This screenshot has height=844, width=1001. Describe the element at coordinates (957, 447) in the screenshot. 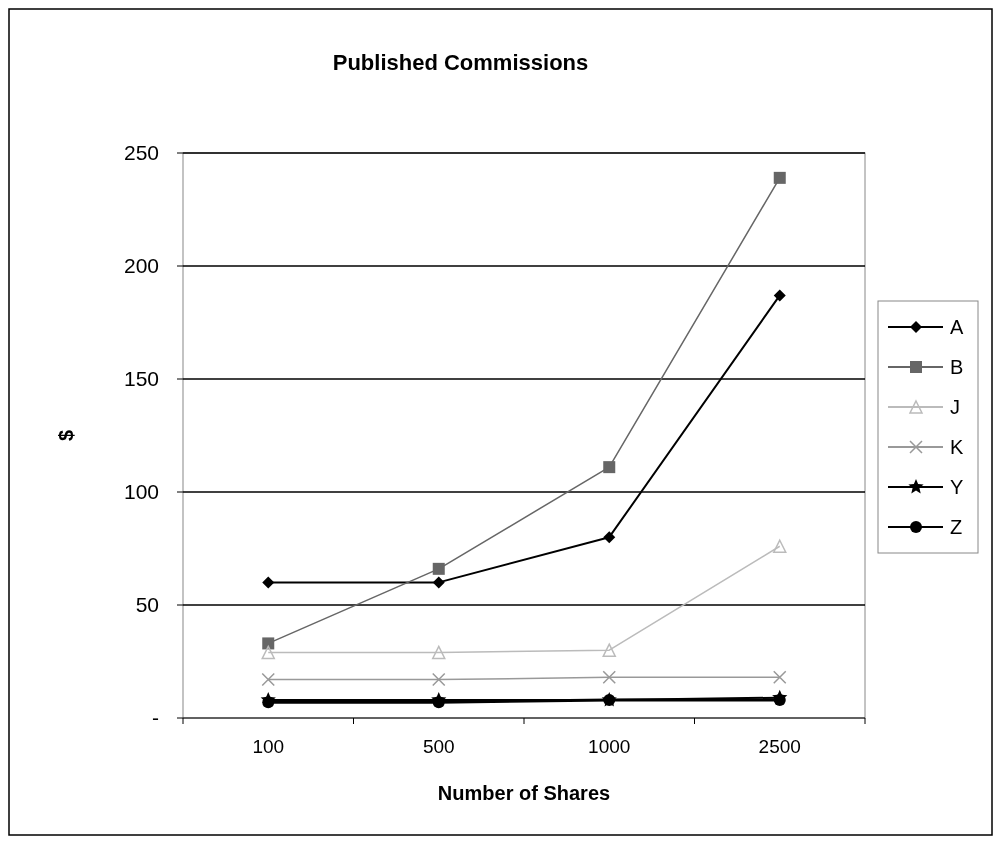

I see `legend-label: K` at that location.